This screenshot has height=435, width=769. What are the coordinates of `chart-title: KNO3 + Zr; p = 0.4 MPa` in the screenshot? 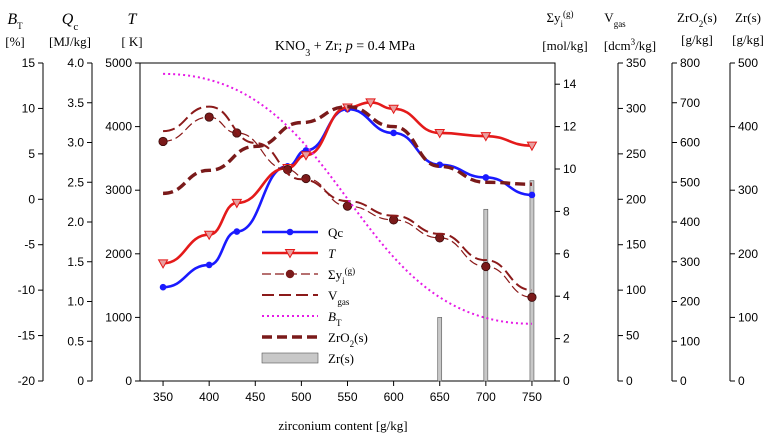 It's located at (345, 49).